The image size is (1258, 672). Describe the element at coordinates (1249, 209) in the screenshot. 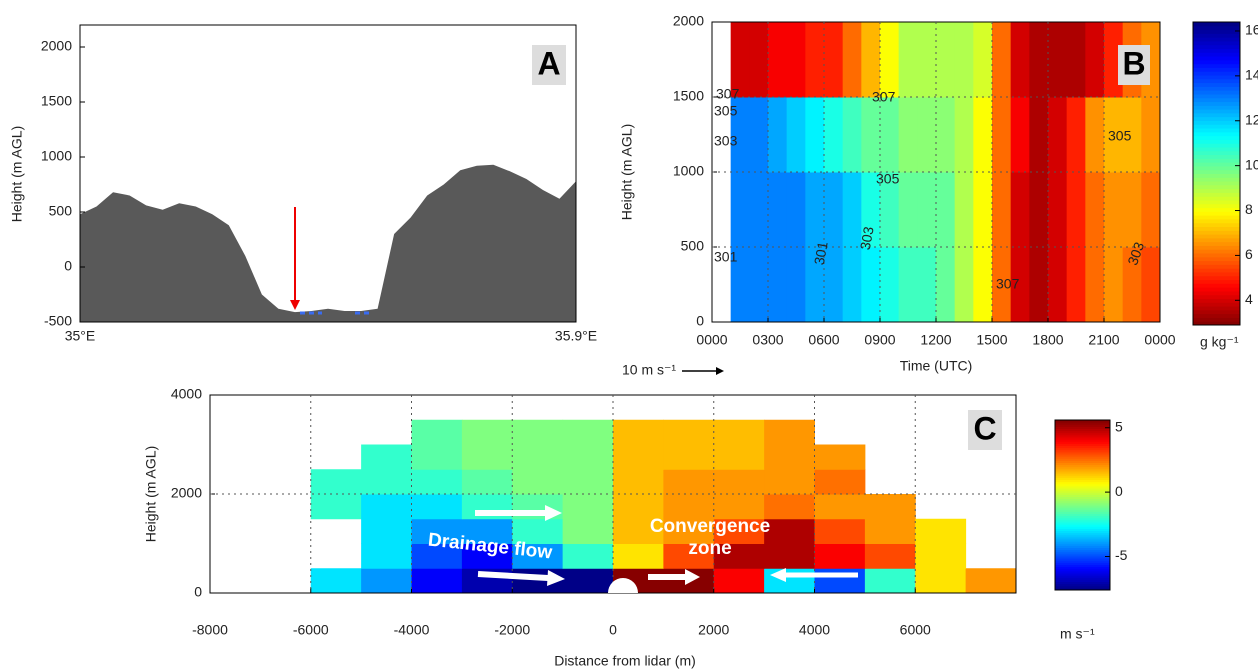

I see `colorbar-tick-label: 8` at that location.